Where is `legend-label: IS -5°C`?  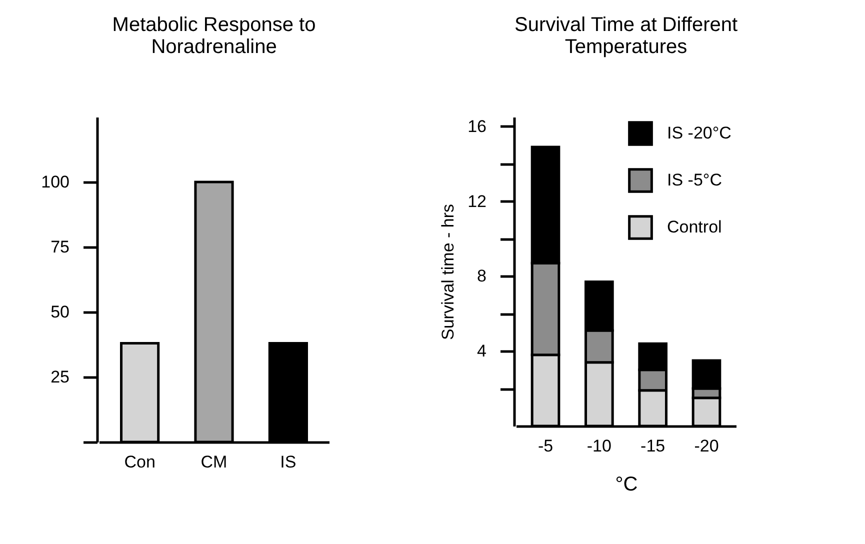
legend-label: IS -5°C is located at coordinates (694, 180).